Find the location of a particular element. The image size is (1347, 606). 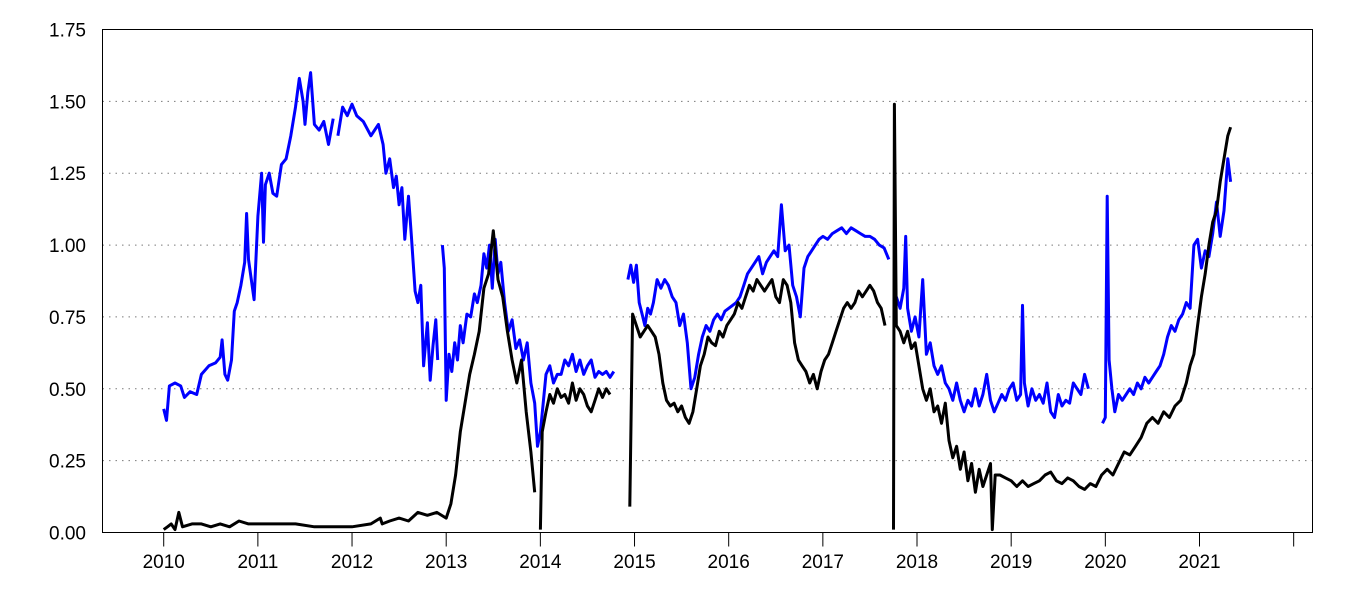

x-tick-label: 2015 is located at coordinates (634, 562).